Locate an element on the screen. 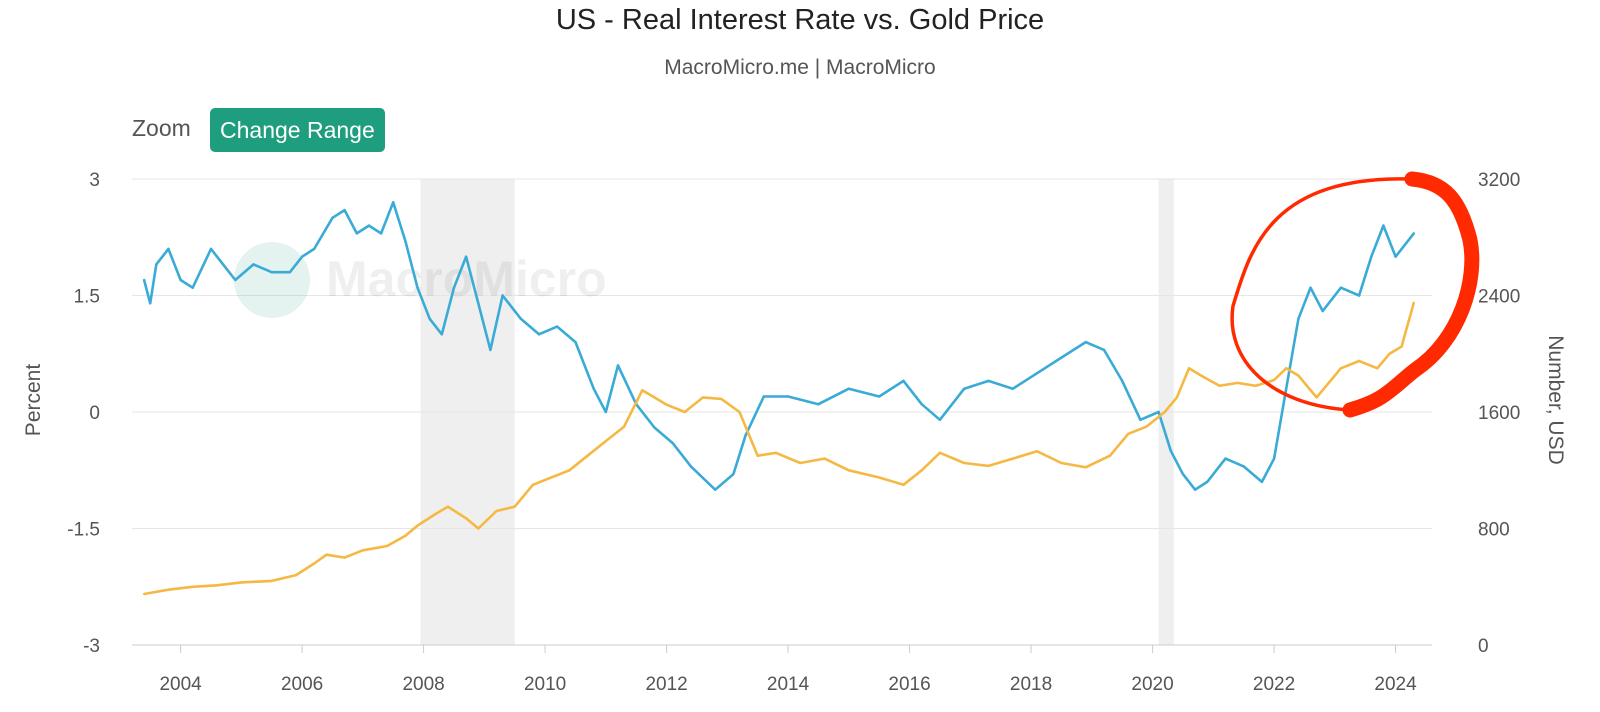 This screenshot has width=1600, height=712. x-tick-label: 2018 is located at coordinates (1031, 684).